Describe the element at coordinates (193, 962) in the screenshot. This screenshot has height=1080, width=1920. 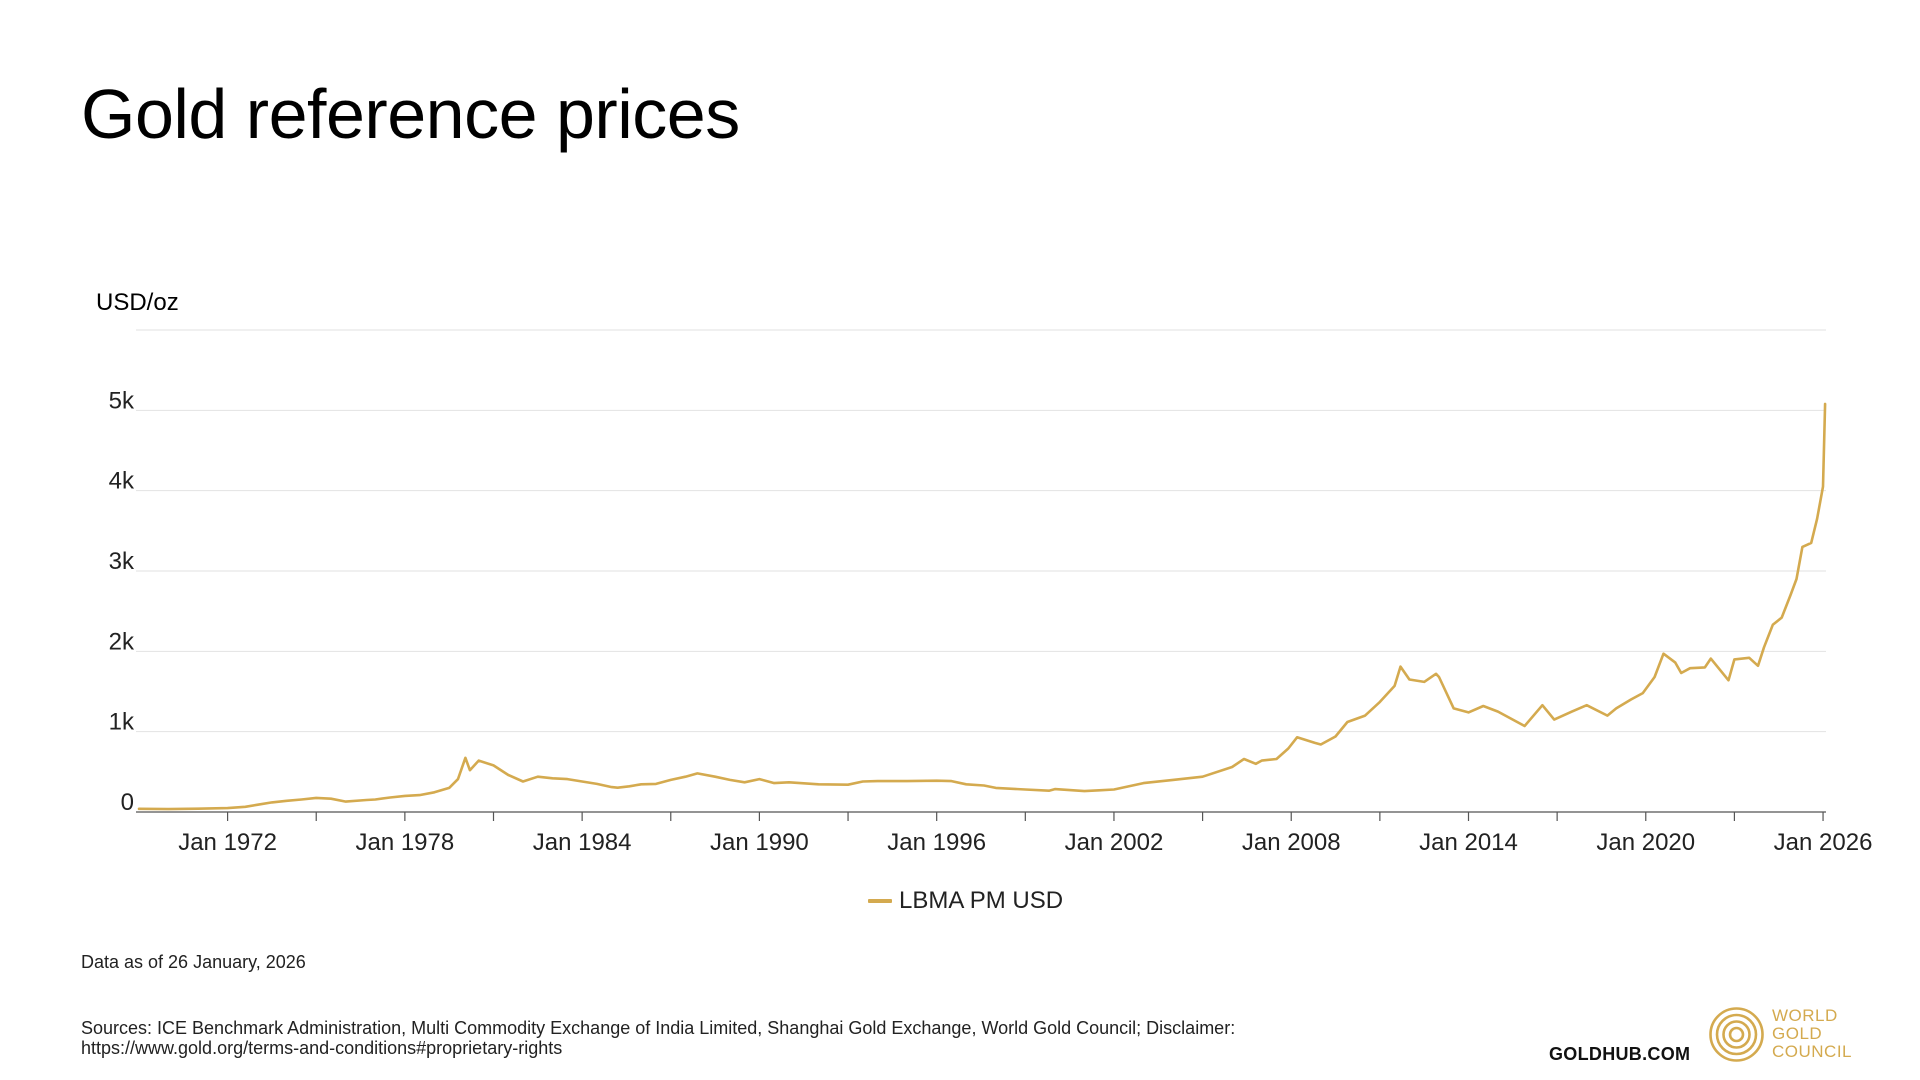
I see `data-as-of-note: Data as of 26 January, 2026` at that location.